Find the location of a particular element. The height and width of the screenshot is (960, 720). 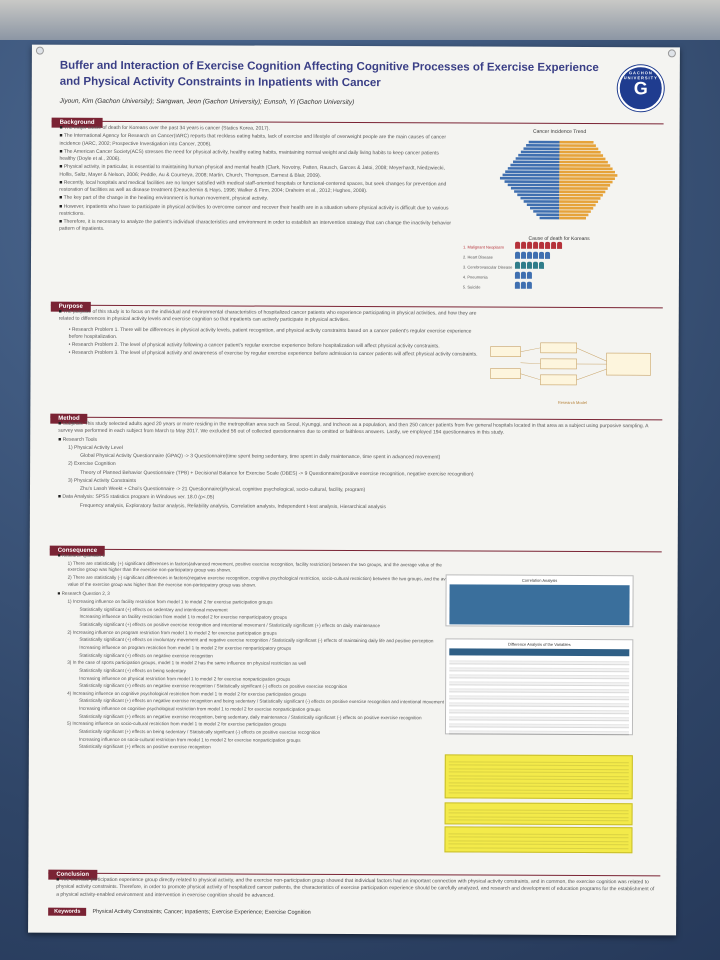

pyramid-chart is located at coordinates (558, 180).